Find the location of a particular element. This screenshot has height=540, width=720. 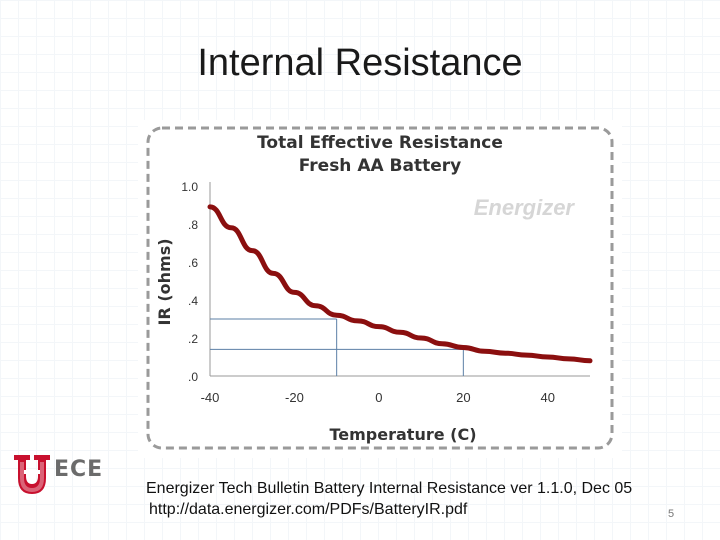

university-logo: ECE is located at coordinates (58, 474).